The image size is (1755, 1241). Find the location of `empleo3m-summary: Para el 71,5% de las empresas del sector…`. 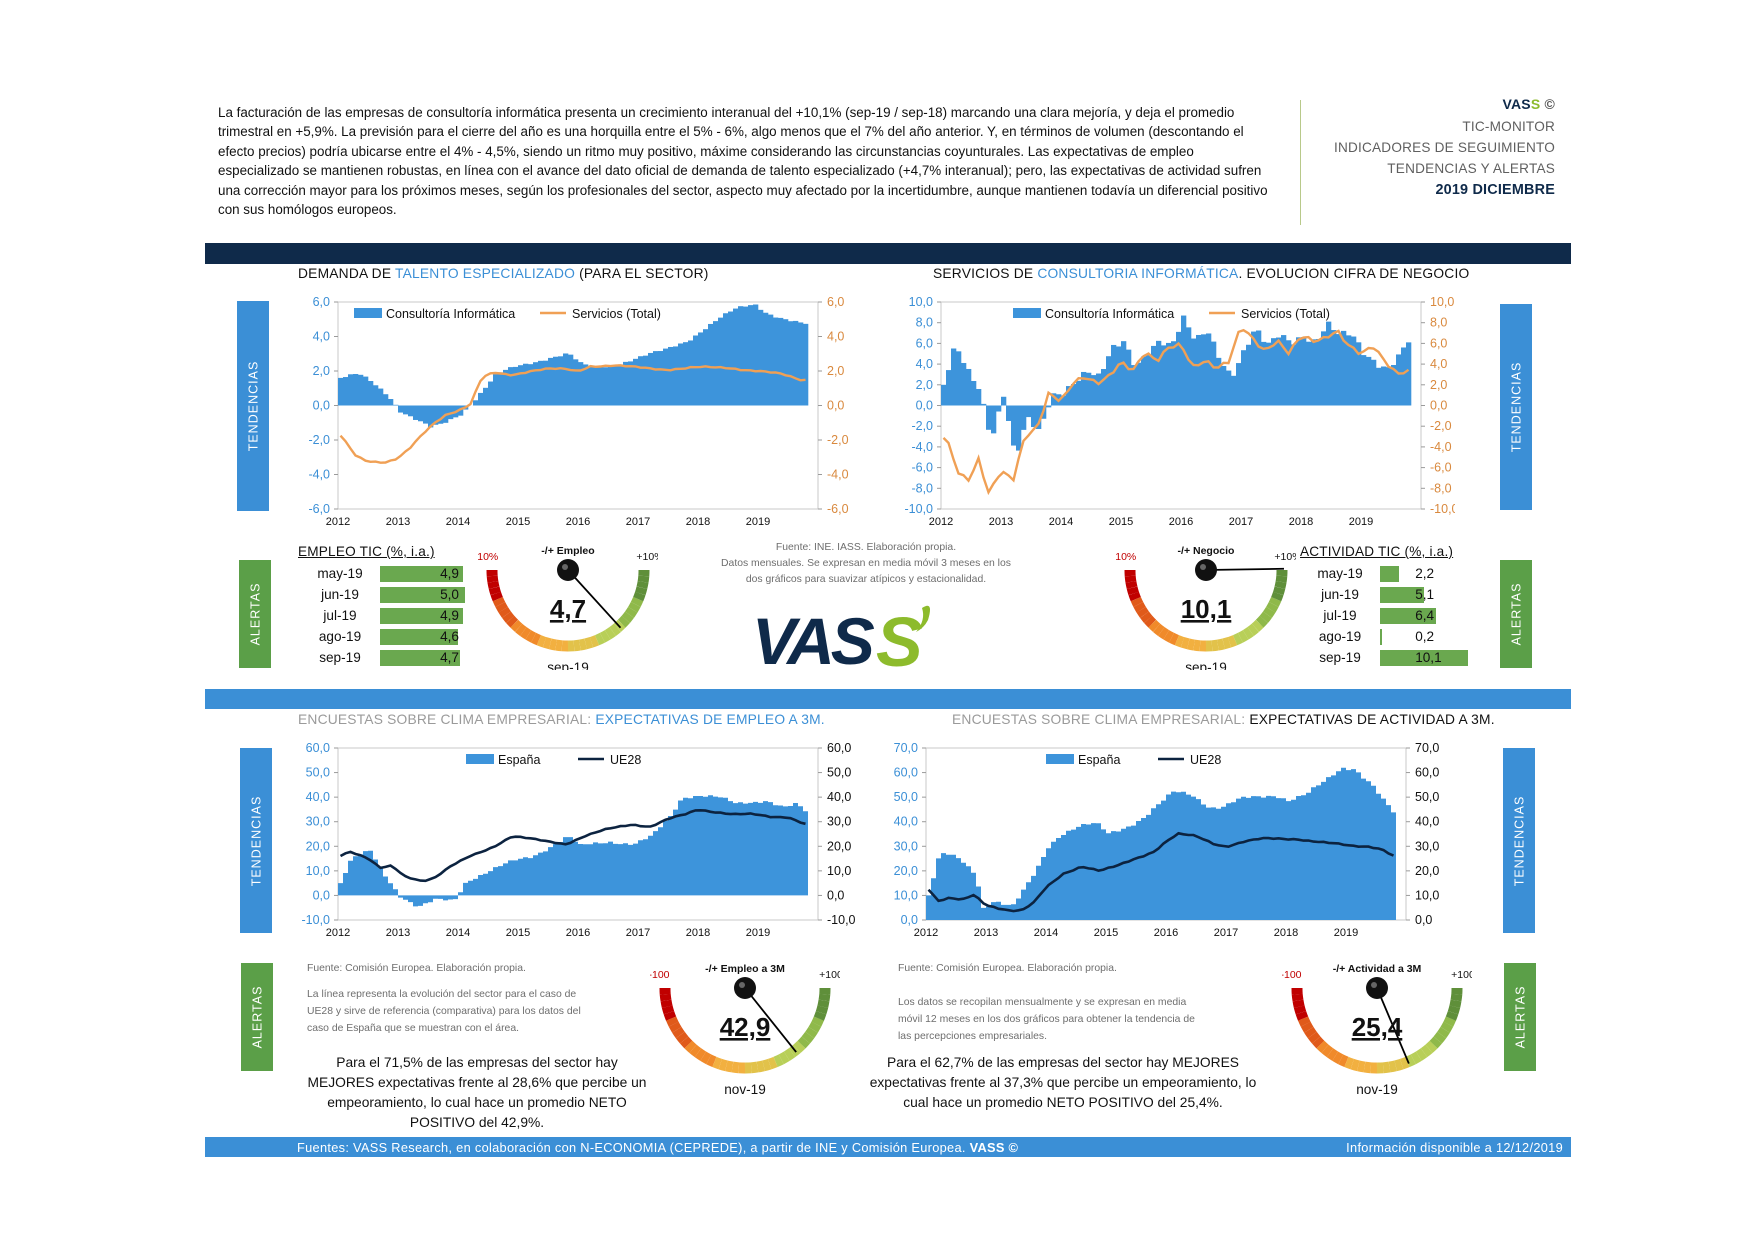

empleo3m-summary: Para el 71,5% de las empresas del sector… is located at coordinates (477, 1093).